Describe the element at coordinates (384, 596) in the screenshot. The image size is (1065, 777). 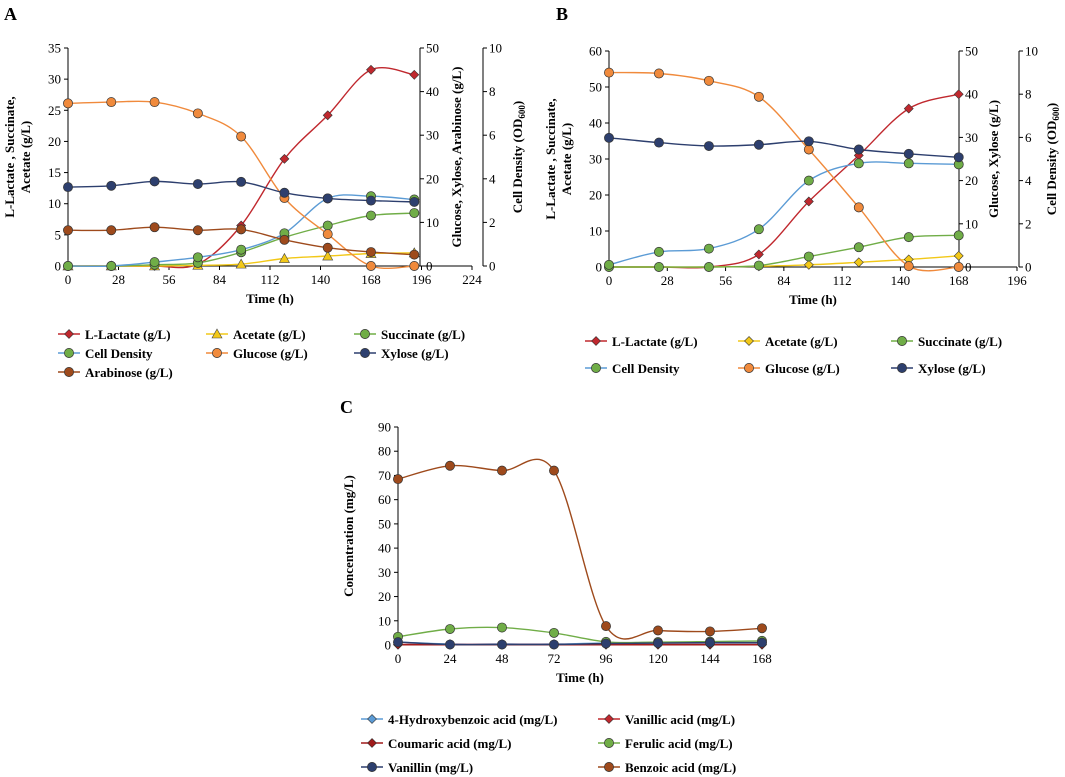
I see `left-tick-label: 20` at that location.